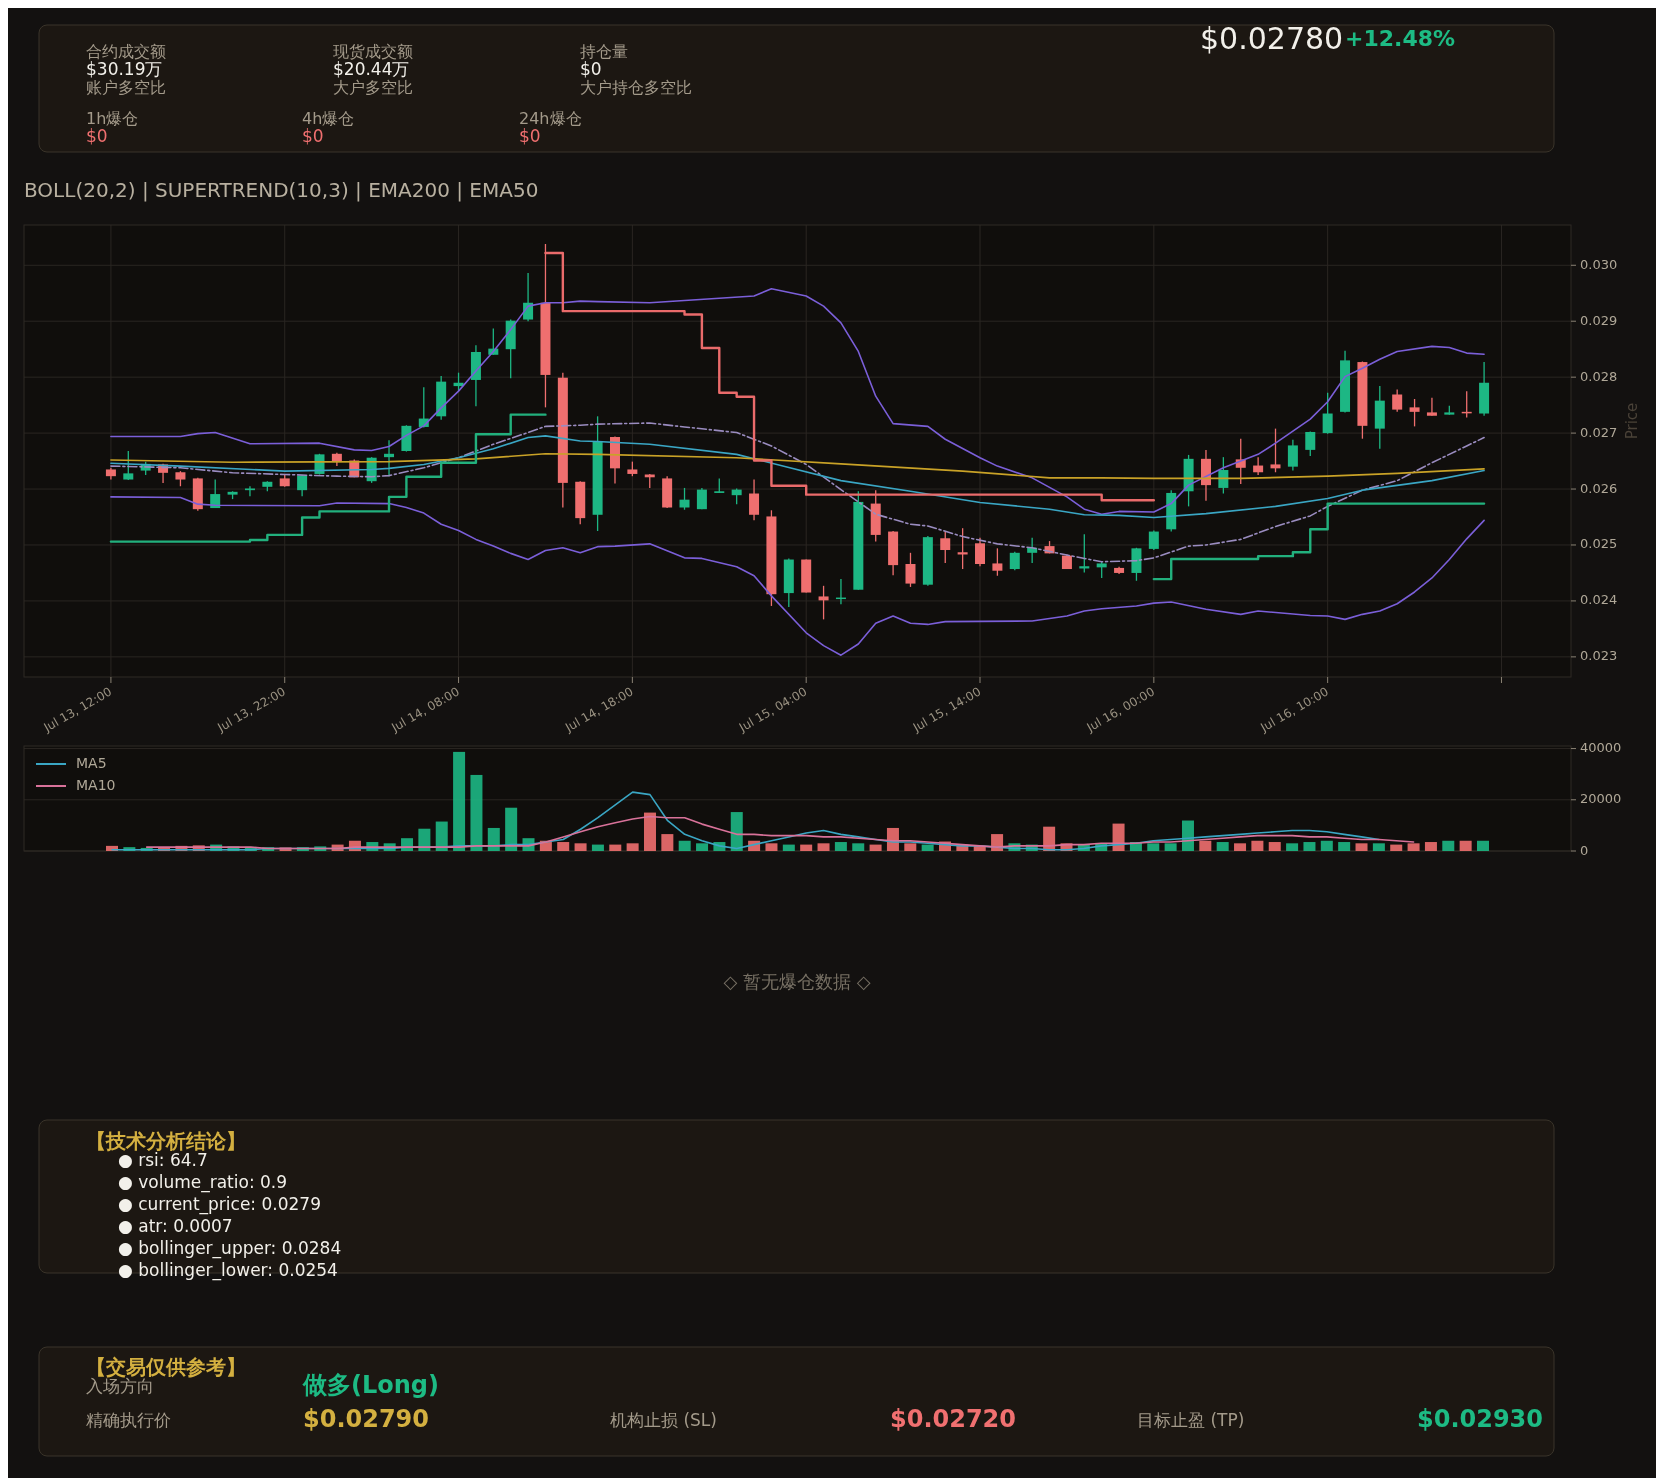 The width and height of the screenshot is (1664, 1483). What do you see at coordinates (366, 1419) in the screenshot?
I see `text: $0.02790` at bounding box center [366, 1419].